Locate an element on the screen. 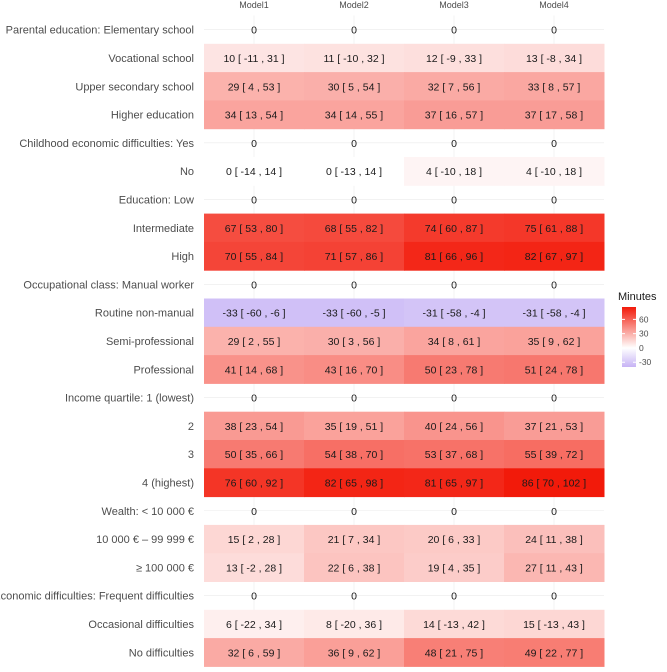 The image size is (667, 672). cell-value-label: 54 [ 38 , 70 ] is located at coordinates (354, 455).